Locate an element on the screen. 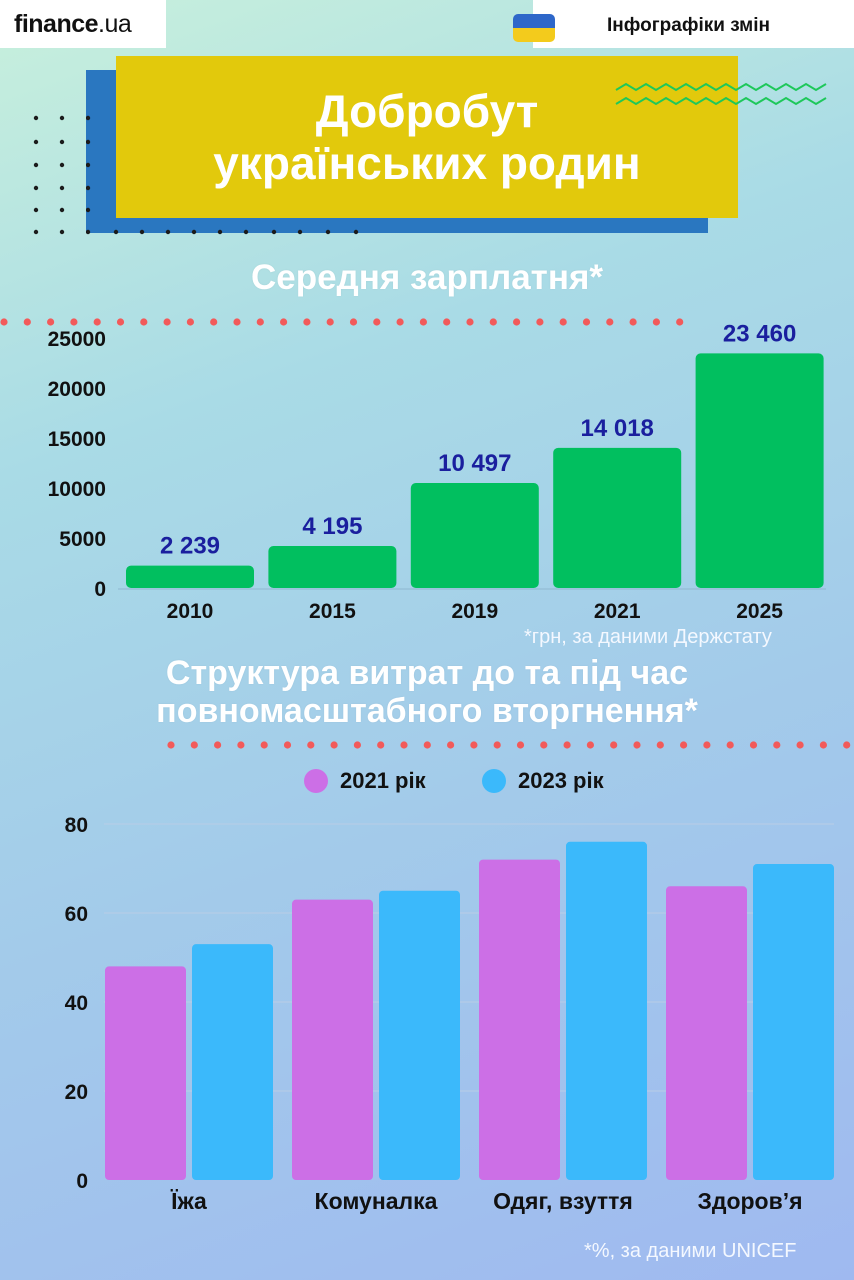 This screenshot has width=854, height=1280. dot-grid-decoration-overlay is located at coordinates (222, 175).